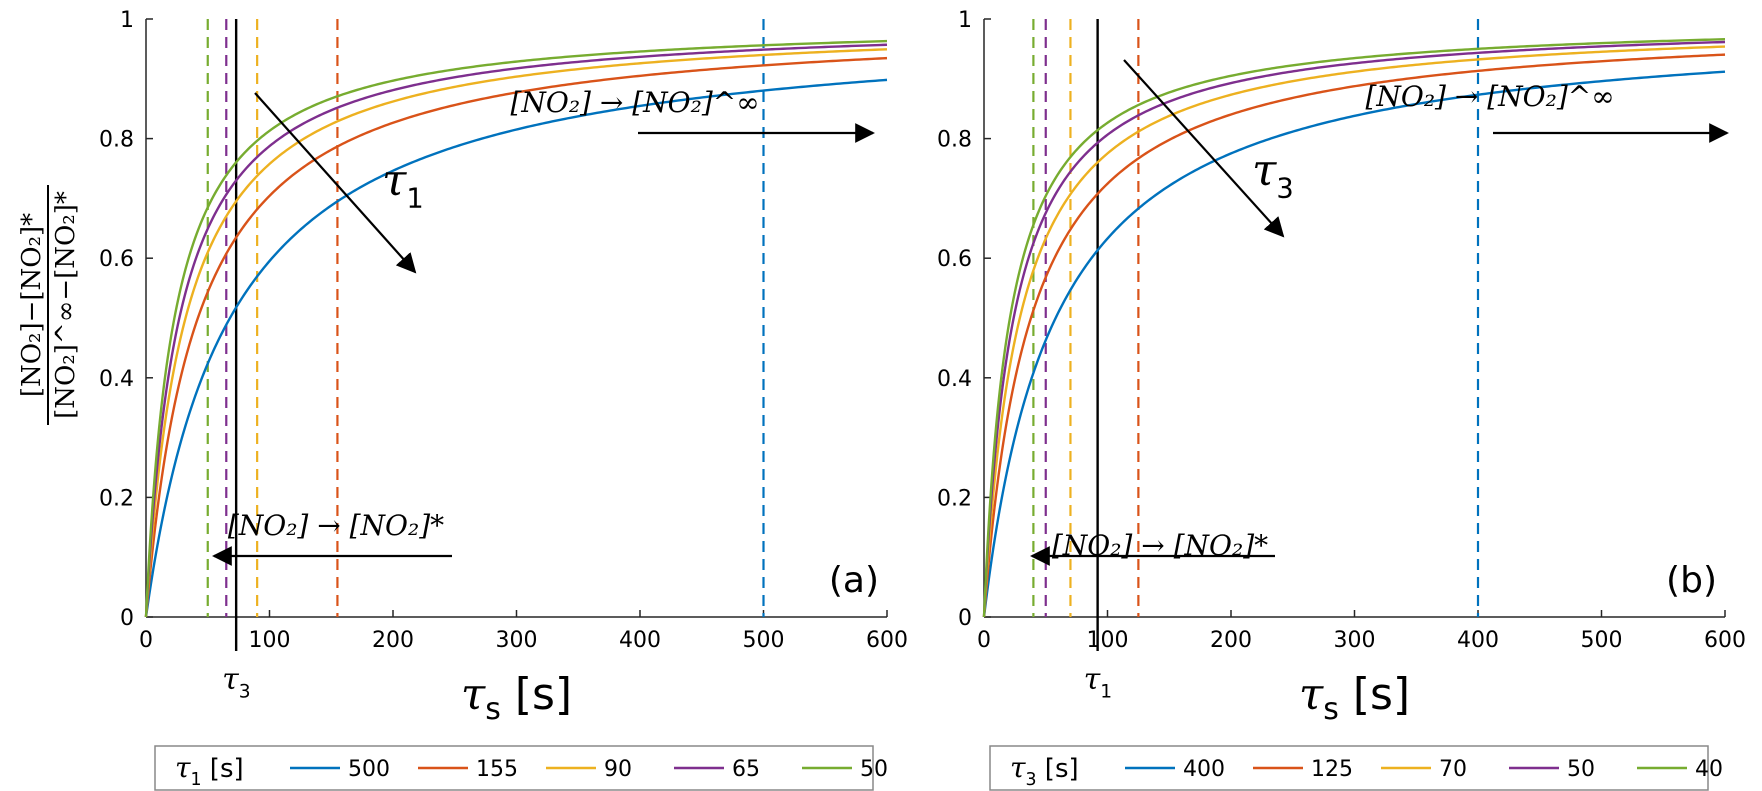 This screenshot has height=791, width=1762. I want to click on fixed-param-label: τ3, so click(236, 682).